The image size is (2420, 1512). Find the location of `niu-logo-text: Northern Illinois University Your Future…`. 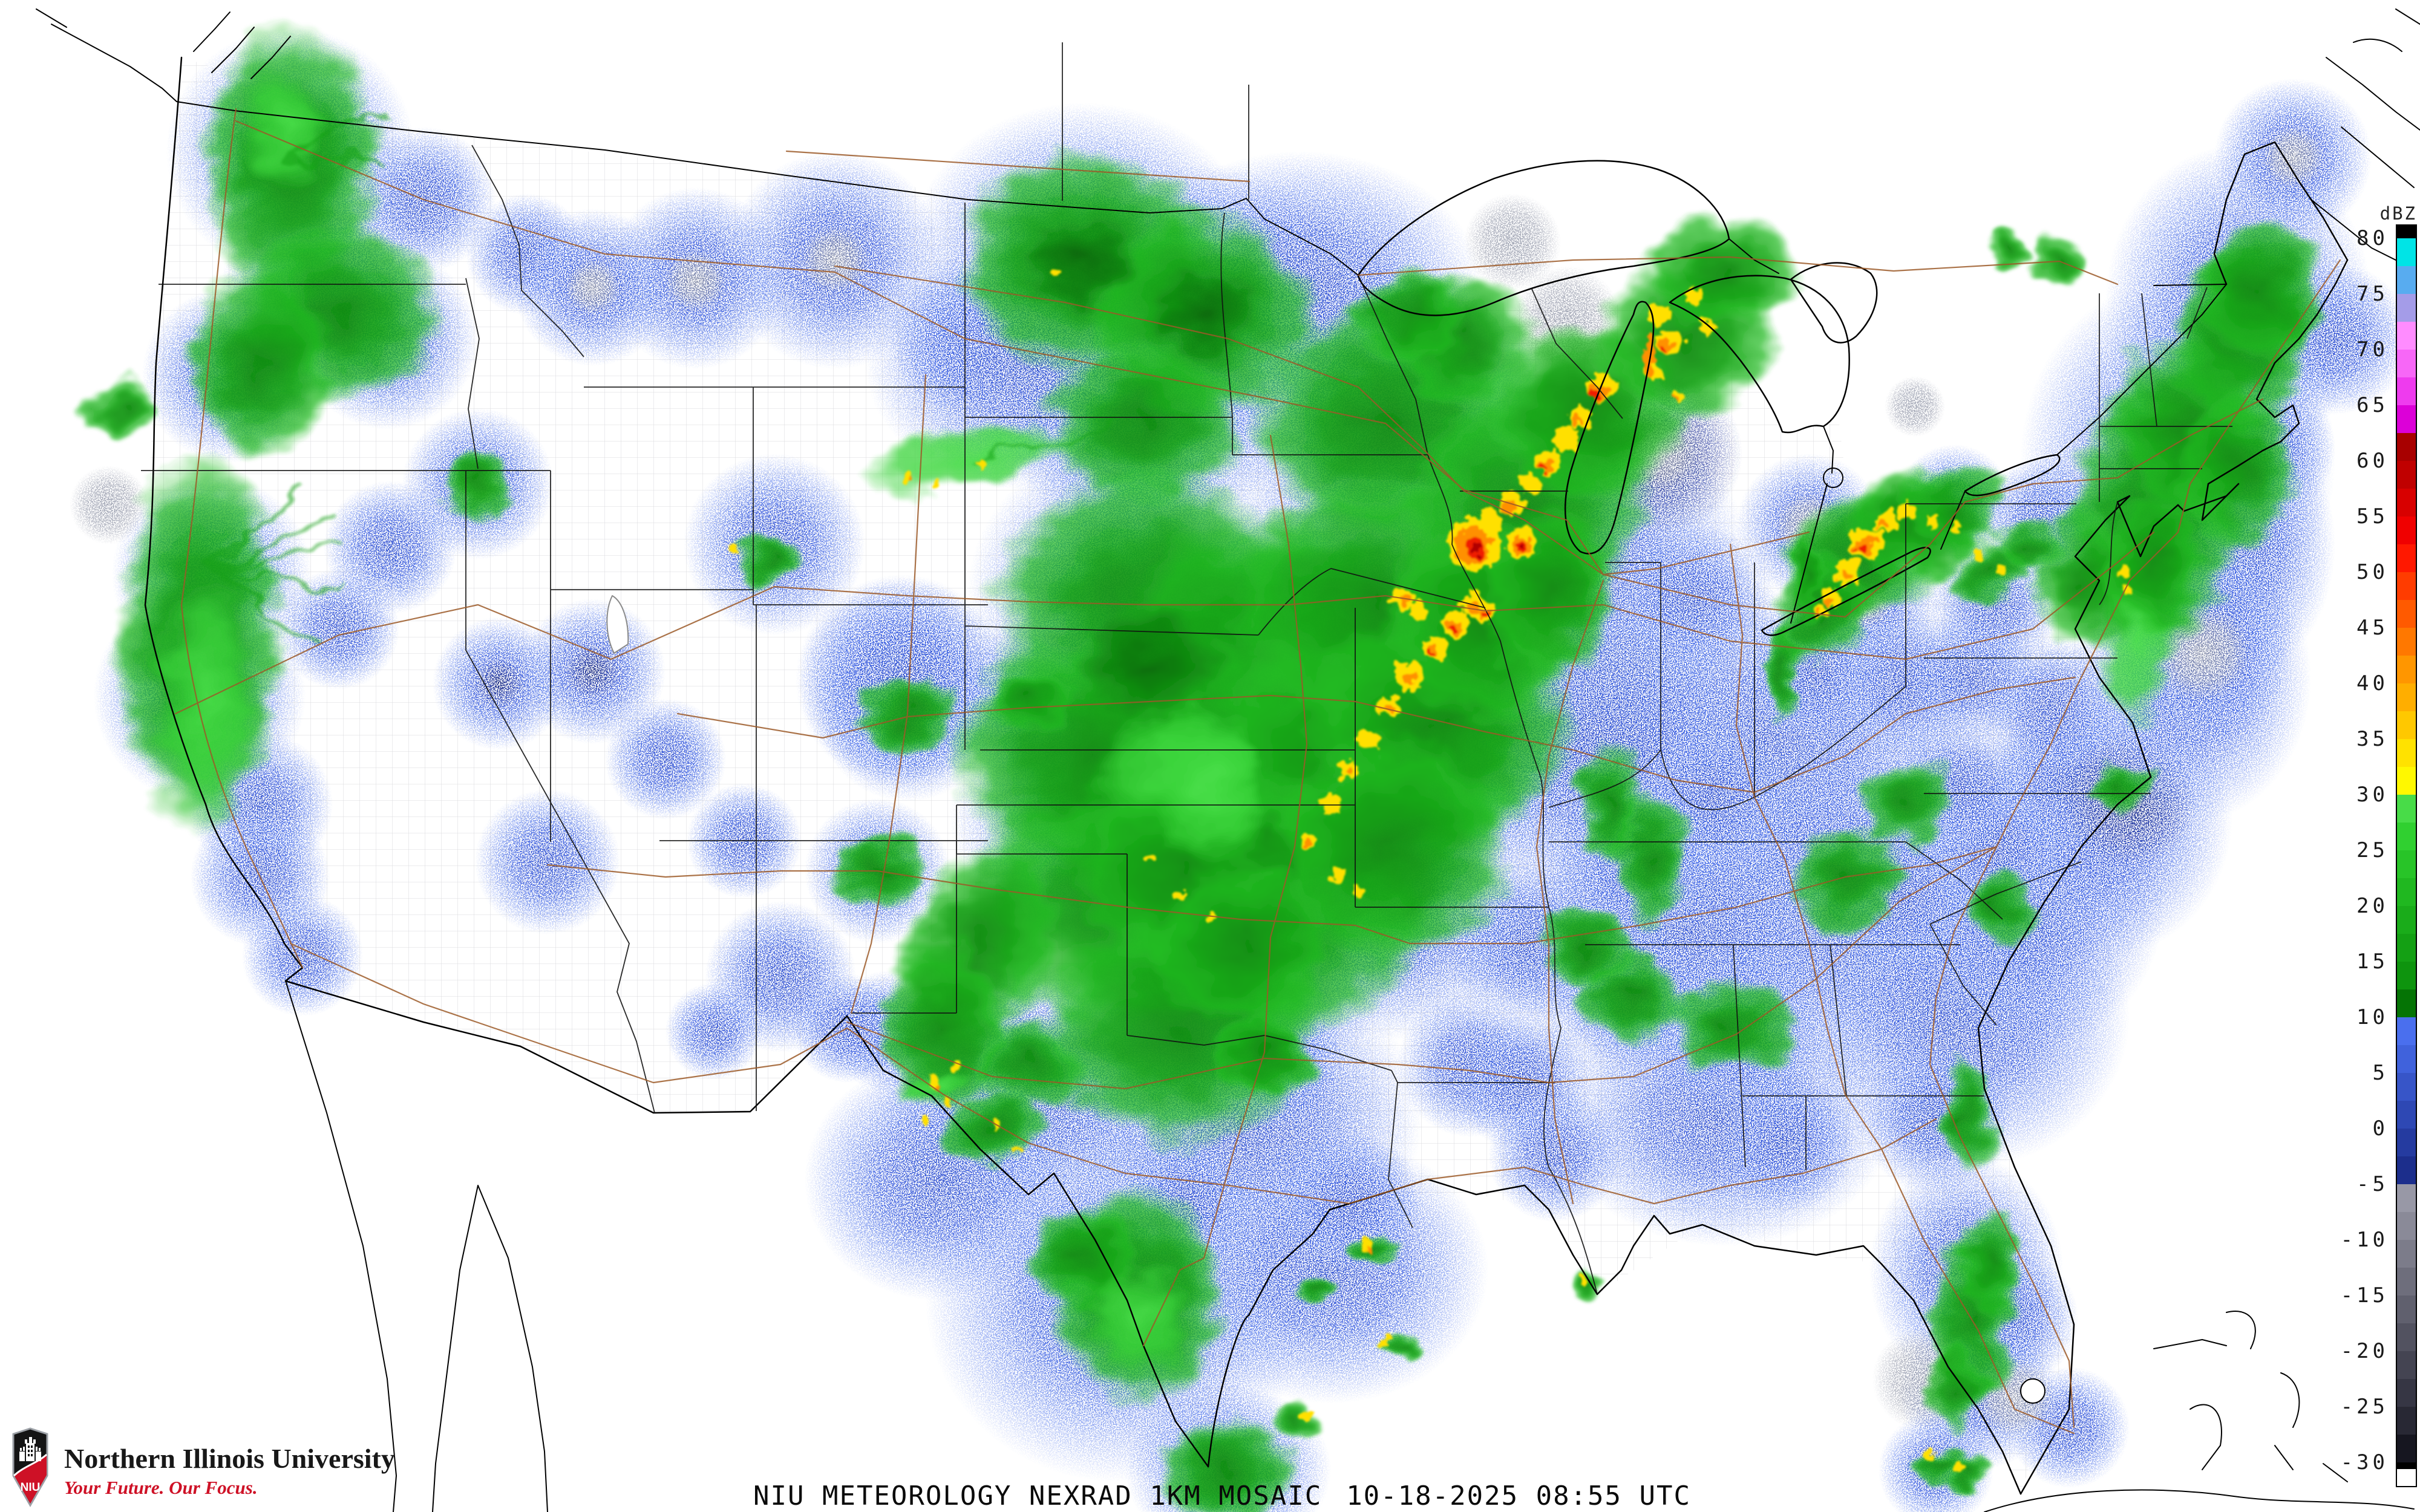

niu-logo-text: Northern Illinois University Your Future… is located at coordinates (229, 1463).